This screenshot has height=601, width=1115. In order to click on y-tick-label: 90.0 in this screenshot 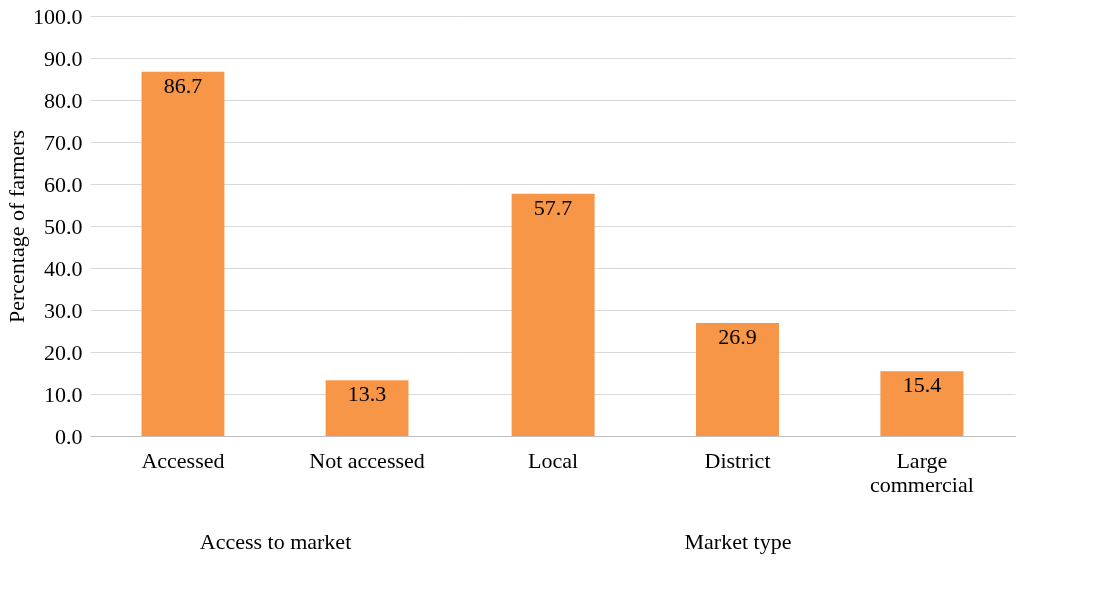, I will do `click(63, 58)`.